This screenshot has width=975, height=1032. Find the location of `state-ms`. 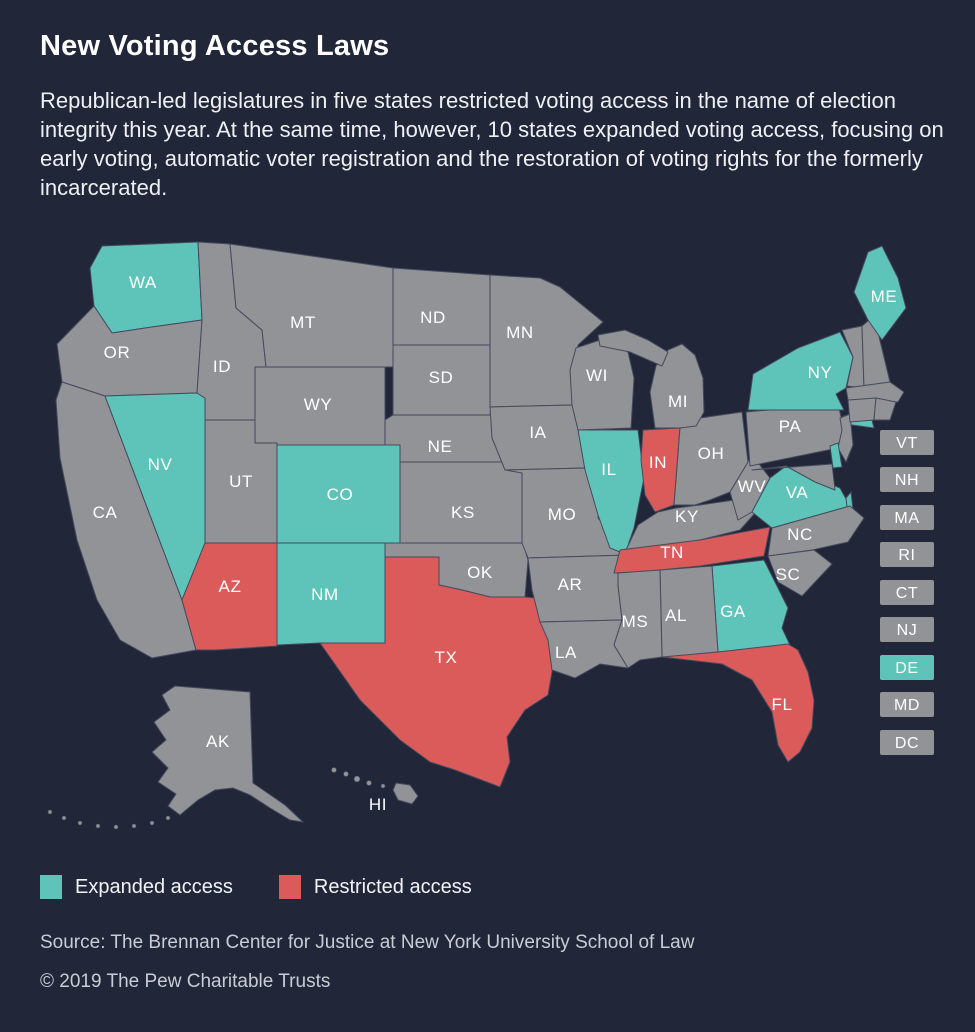

state-ms is located at coordinates (638, 619).